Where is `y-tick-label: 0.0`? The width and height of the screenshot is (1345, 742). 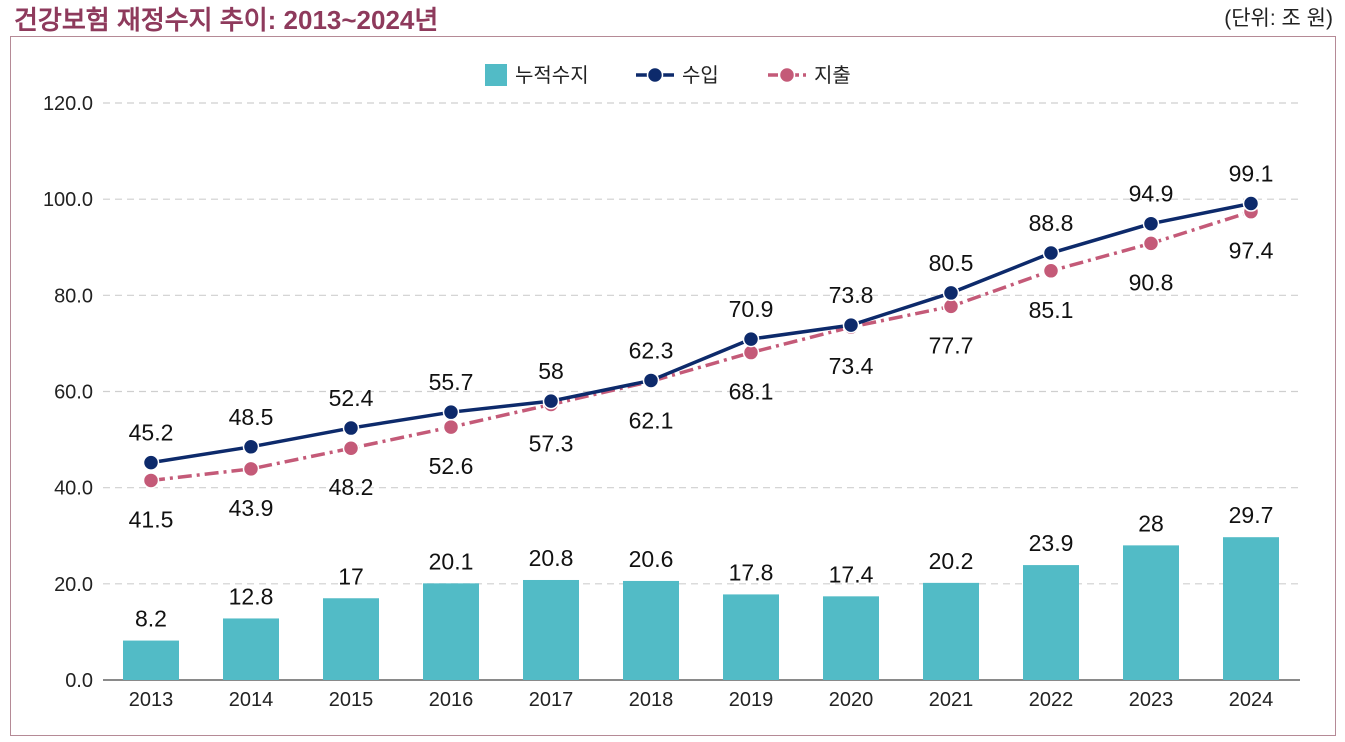
y-tick-label: 0.0 is located at coordinates (79, 681).